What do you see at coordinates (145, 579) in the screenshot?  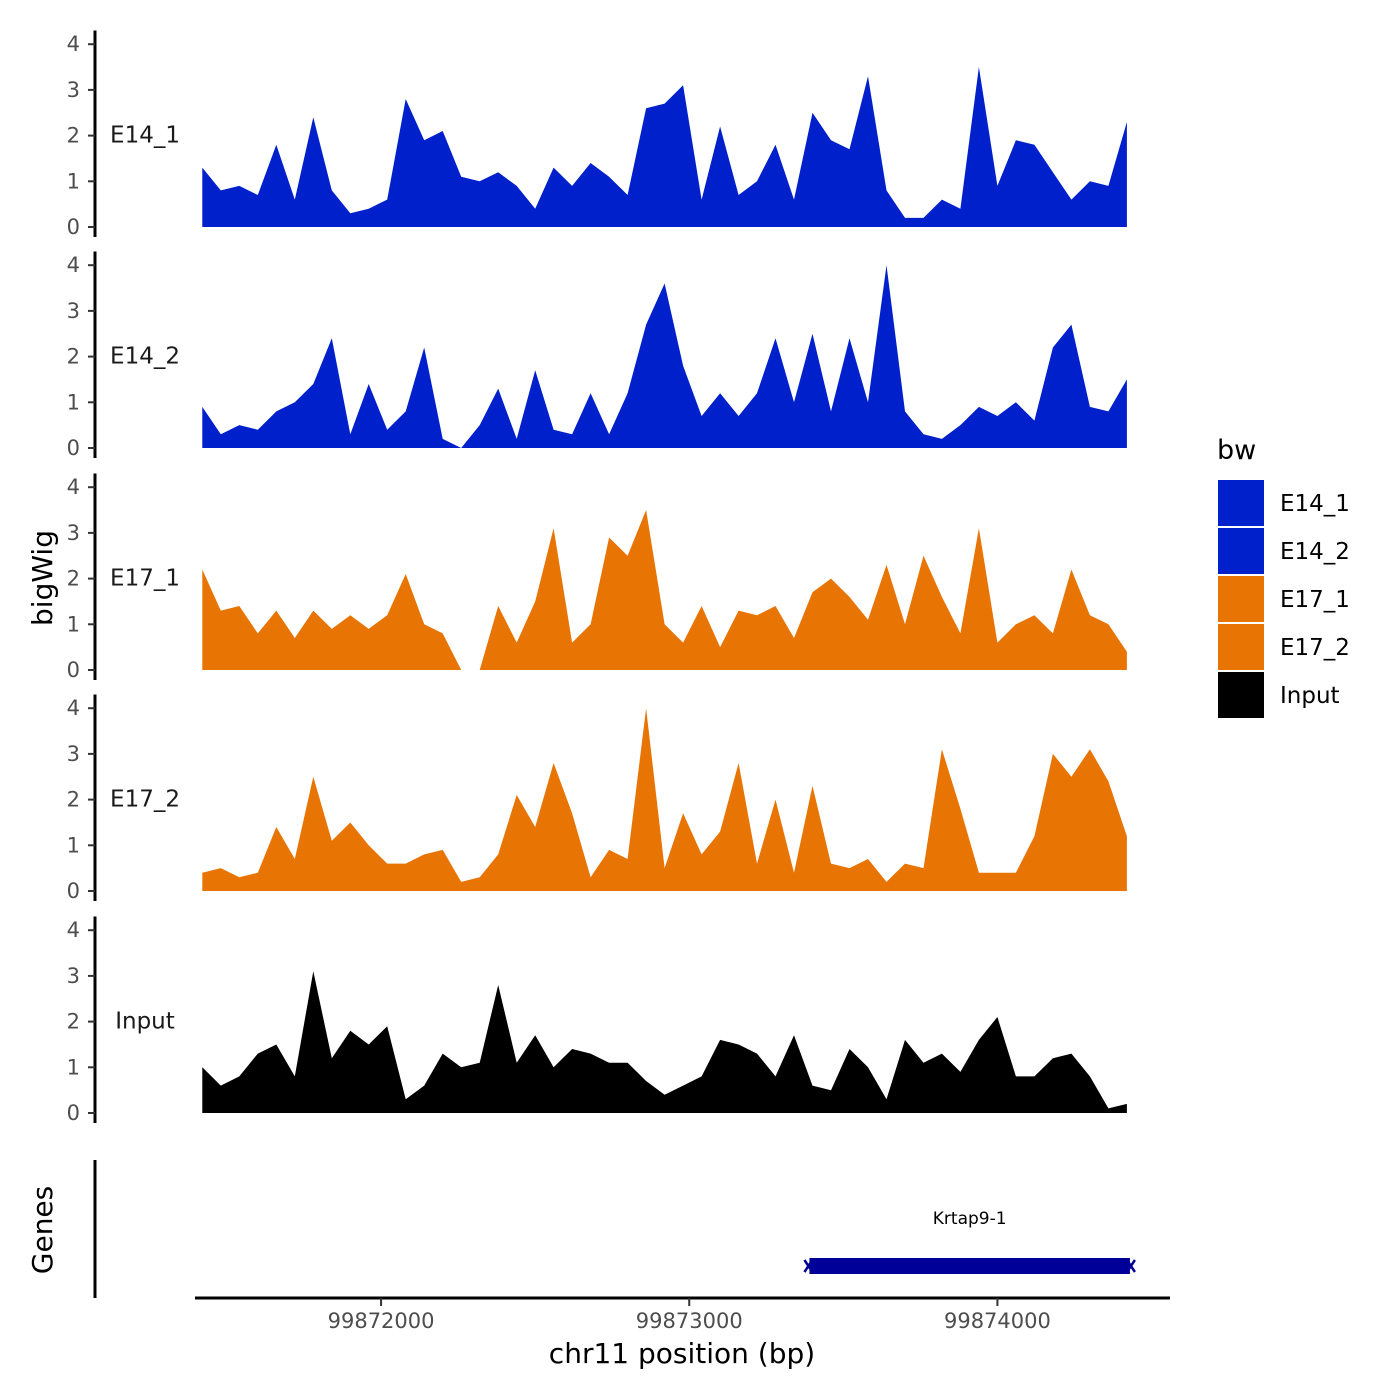 I see `track-label-E17_1: E17_1` at bounding box center [145, 579].